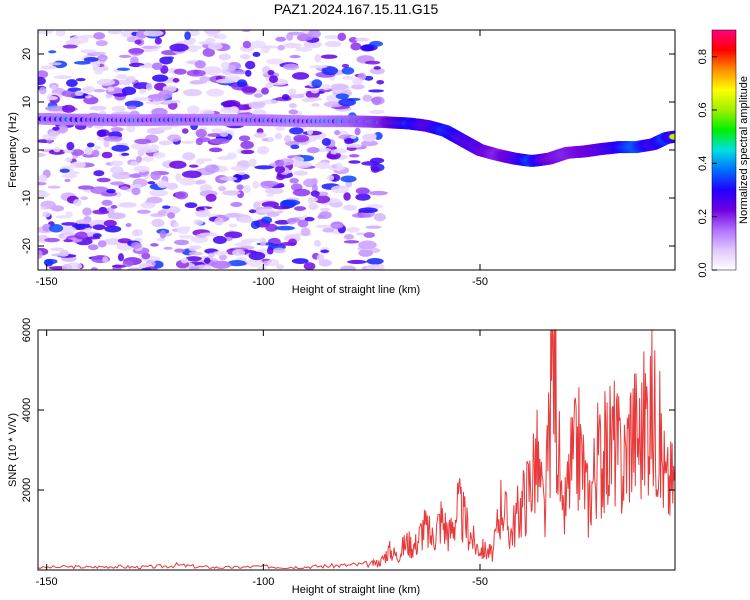 The image size is (750, 600). I want to click on colorbar-ticks: 0.0 0.2 0.4 0.6 0.8, so click(707, 163).